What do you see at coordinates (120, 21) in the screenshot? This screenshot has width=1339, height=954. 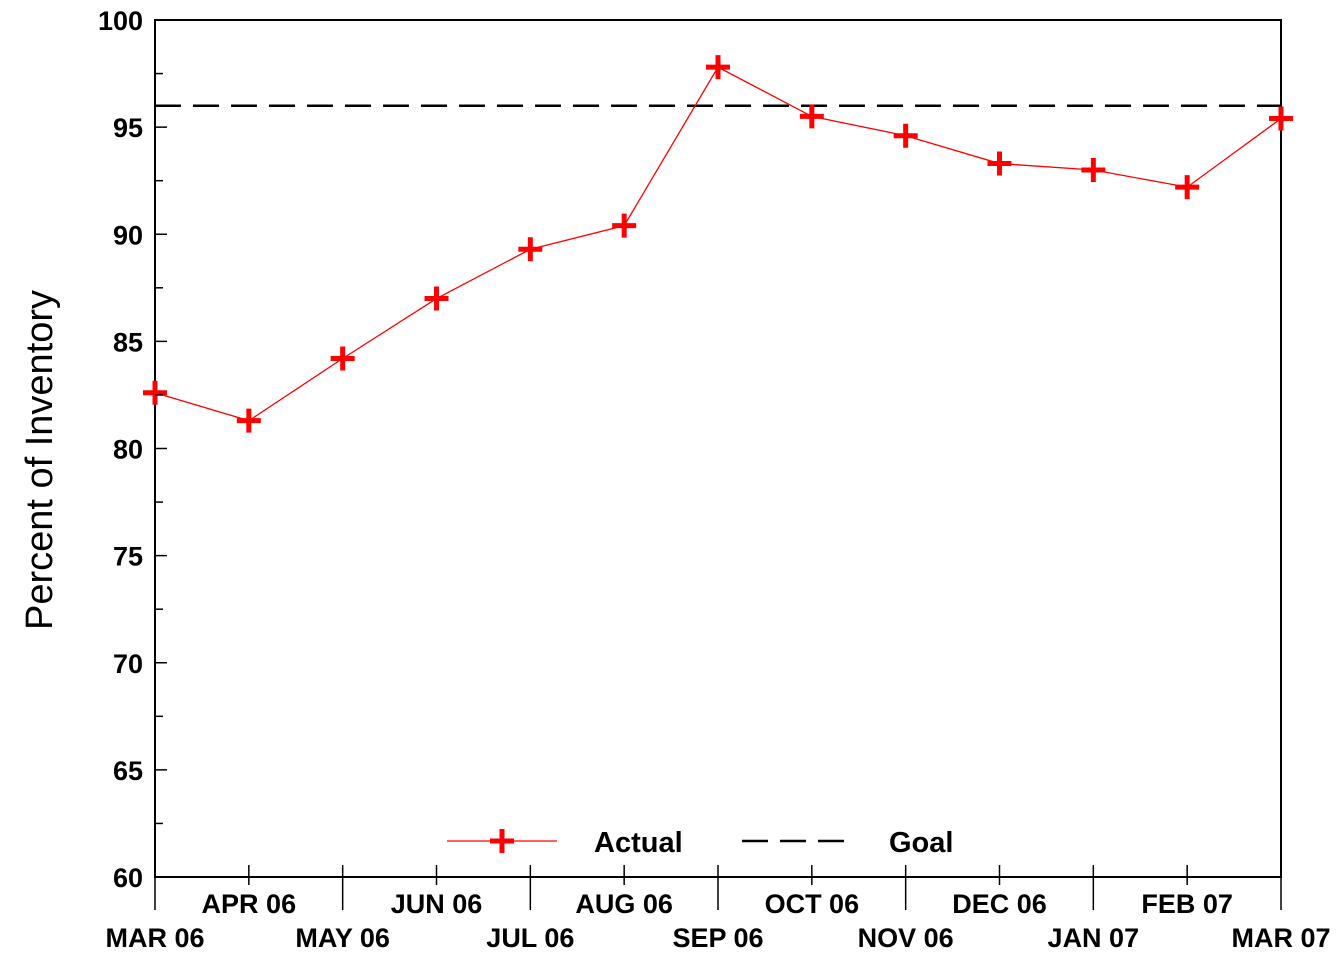 I see `y-tick-label: 100` at bounding box center [120, 21].